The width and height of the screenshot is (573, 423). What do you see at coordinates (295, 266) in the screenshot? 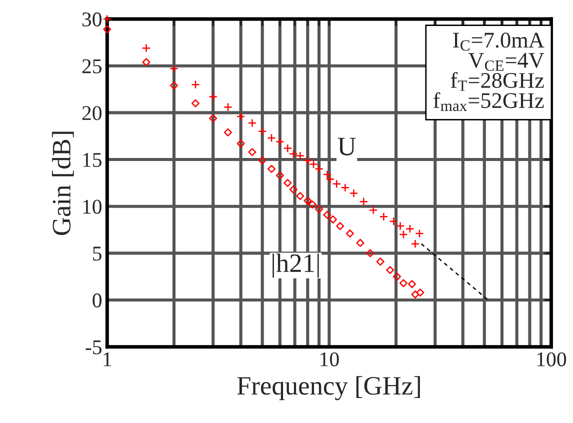
I see `series-label: |h21|` at bounding box center [295, 266].